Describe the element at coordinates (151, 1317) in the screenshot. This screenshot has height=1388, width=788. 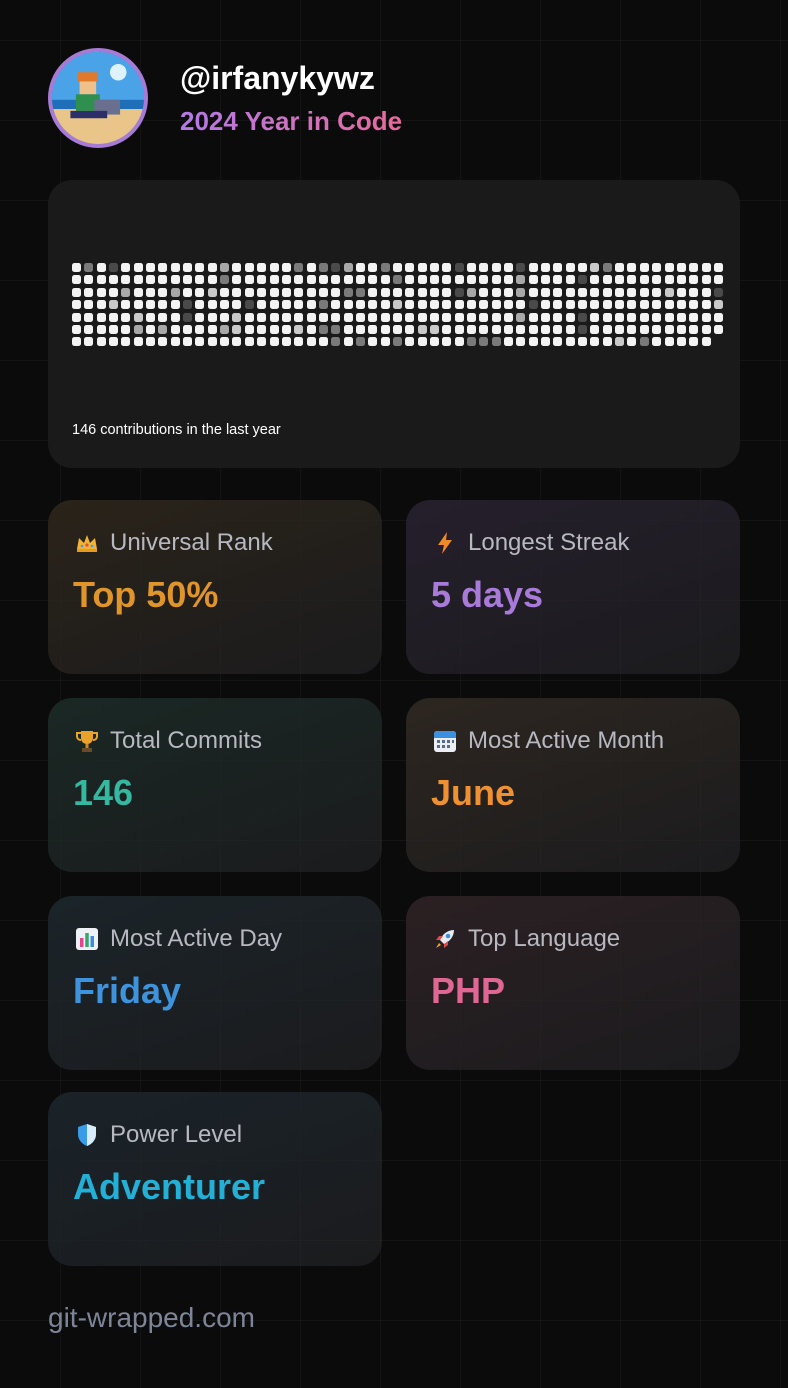
I see `footer-site-name: git-wrapped.com` at that location.